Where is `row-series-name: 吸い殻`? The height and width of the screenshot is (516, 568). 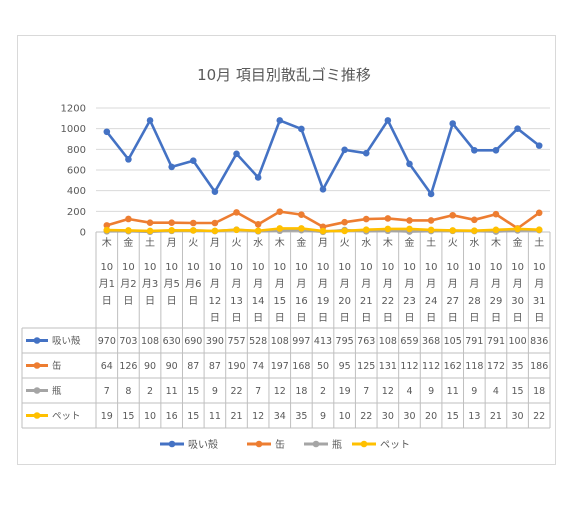 row-series-name: 吸い殻 is located at coordinates (66, 341).